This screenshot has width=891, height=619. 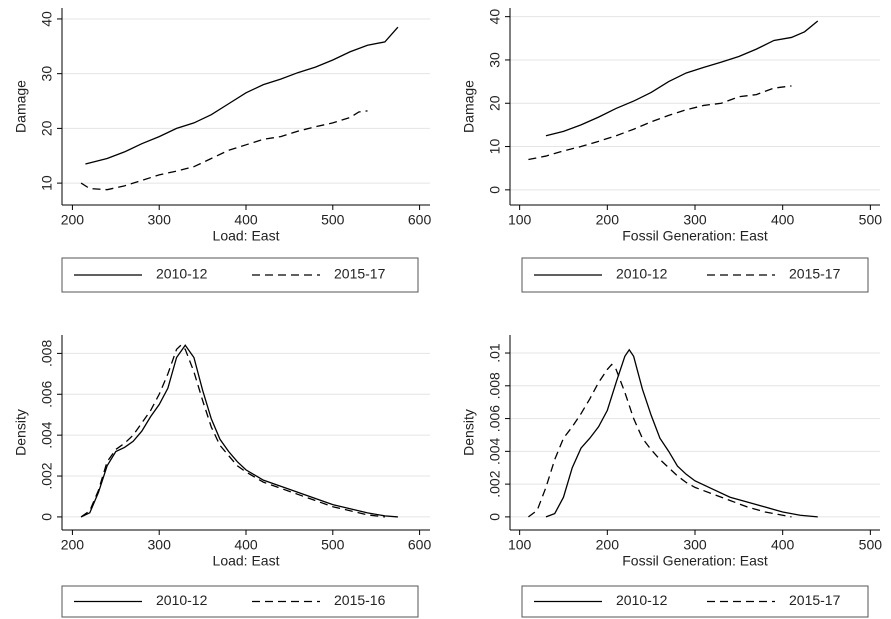 I want to click on legend-label: 2015-16, so click(x=360, y=600).